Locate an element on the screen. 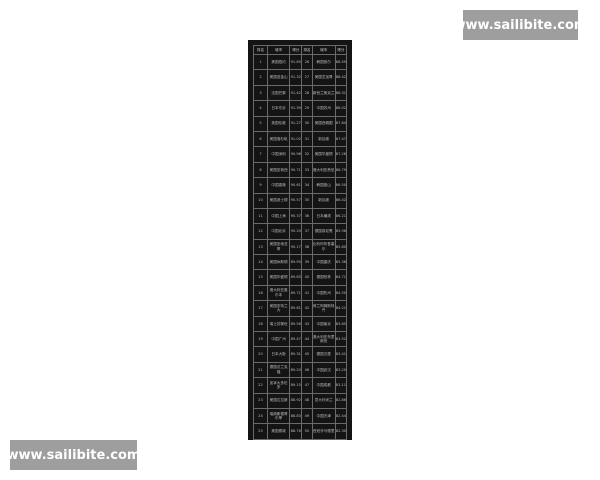  table-cell: 美国纽约 is located at coordinates (278, 62).